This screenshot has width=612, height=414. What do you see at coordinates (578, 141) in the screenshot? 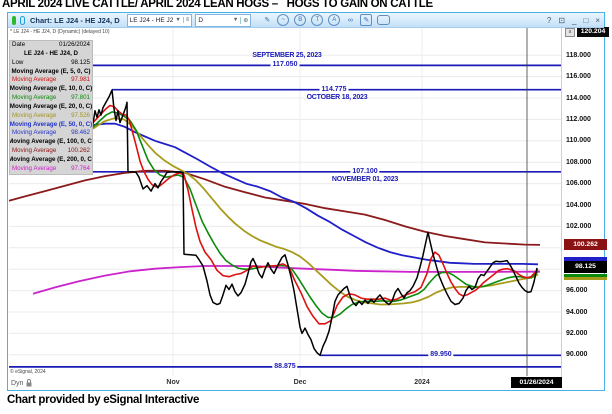
I see `y-axis-tick: 110.000` at bounding box center [578, 141].